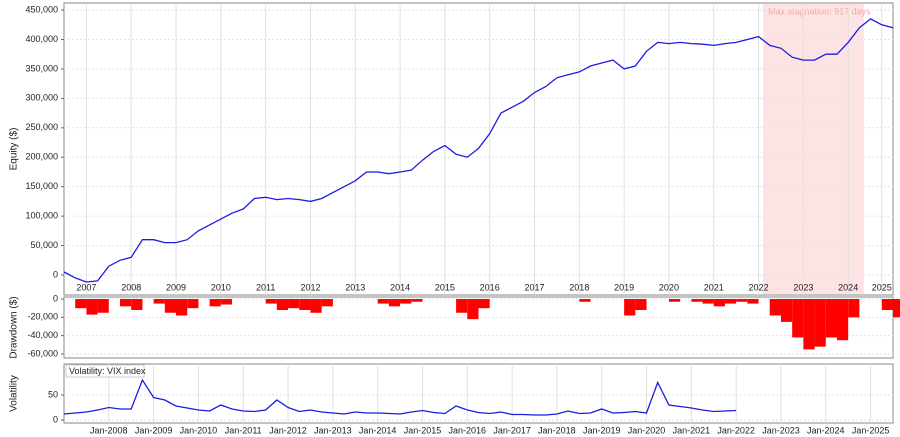 The height and width of the screenshot is (437, 900). I want to click on x-tick-label: 2021, so click(714, 287).